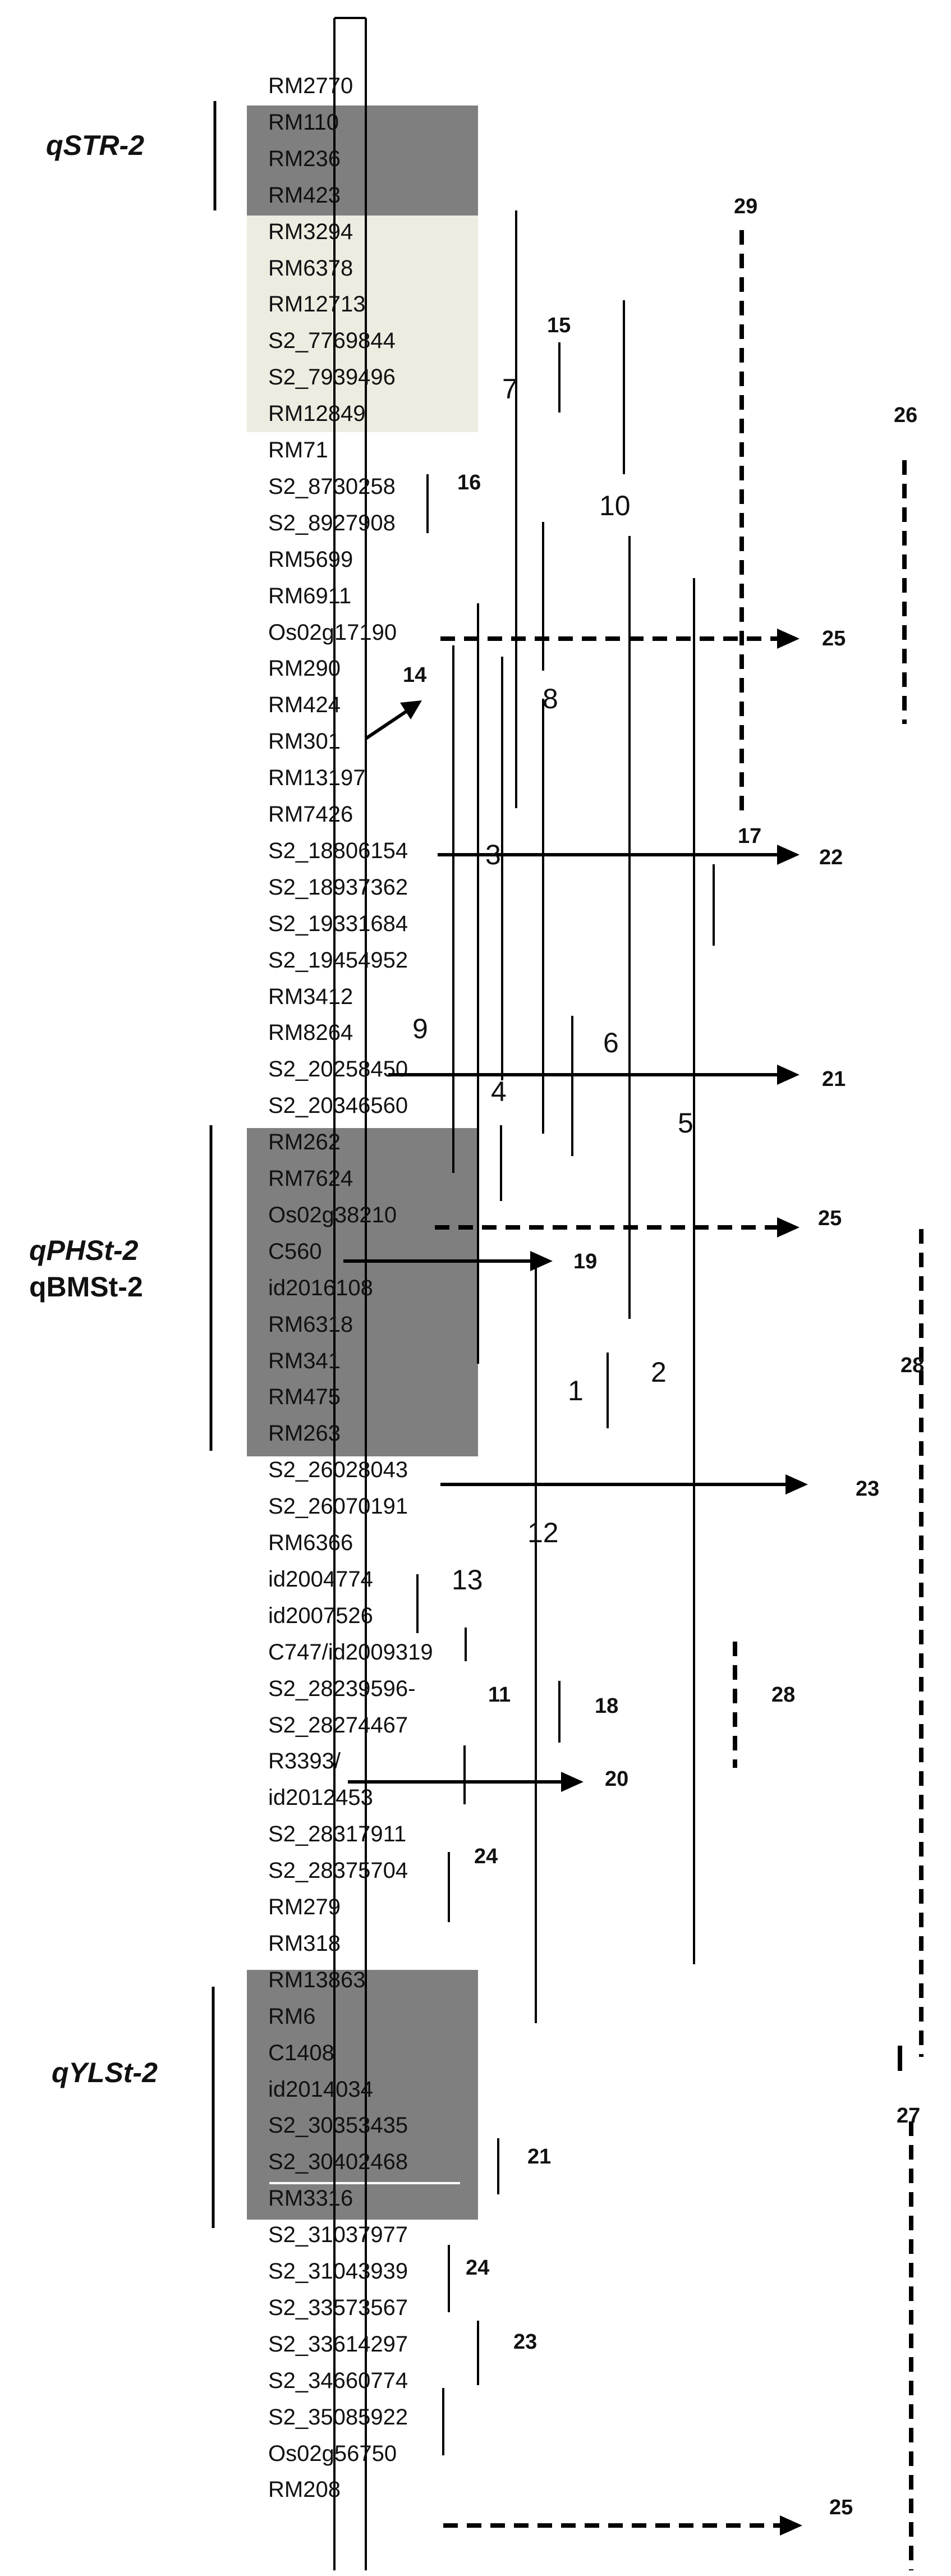 This screenshot has width=951, height=2576. Describe the element at coordinates (576, 1390) in the screenshot. I see `interval-number-1: 1` at that location.